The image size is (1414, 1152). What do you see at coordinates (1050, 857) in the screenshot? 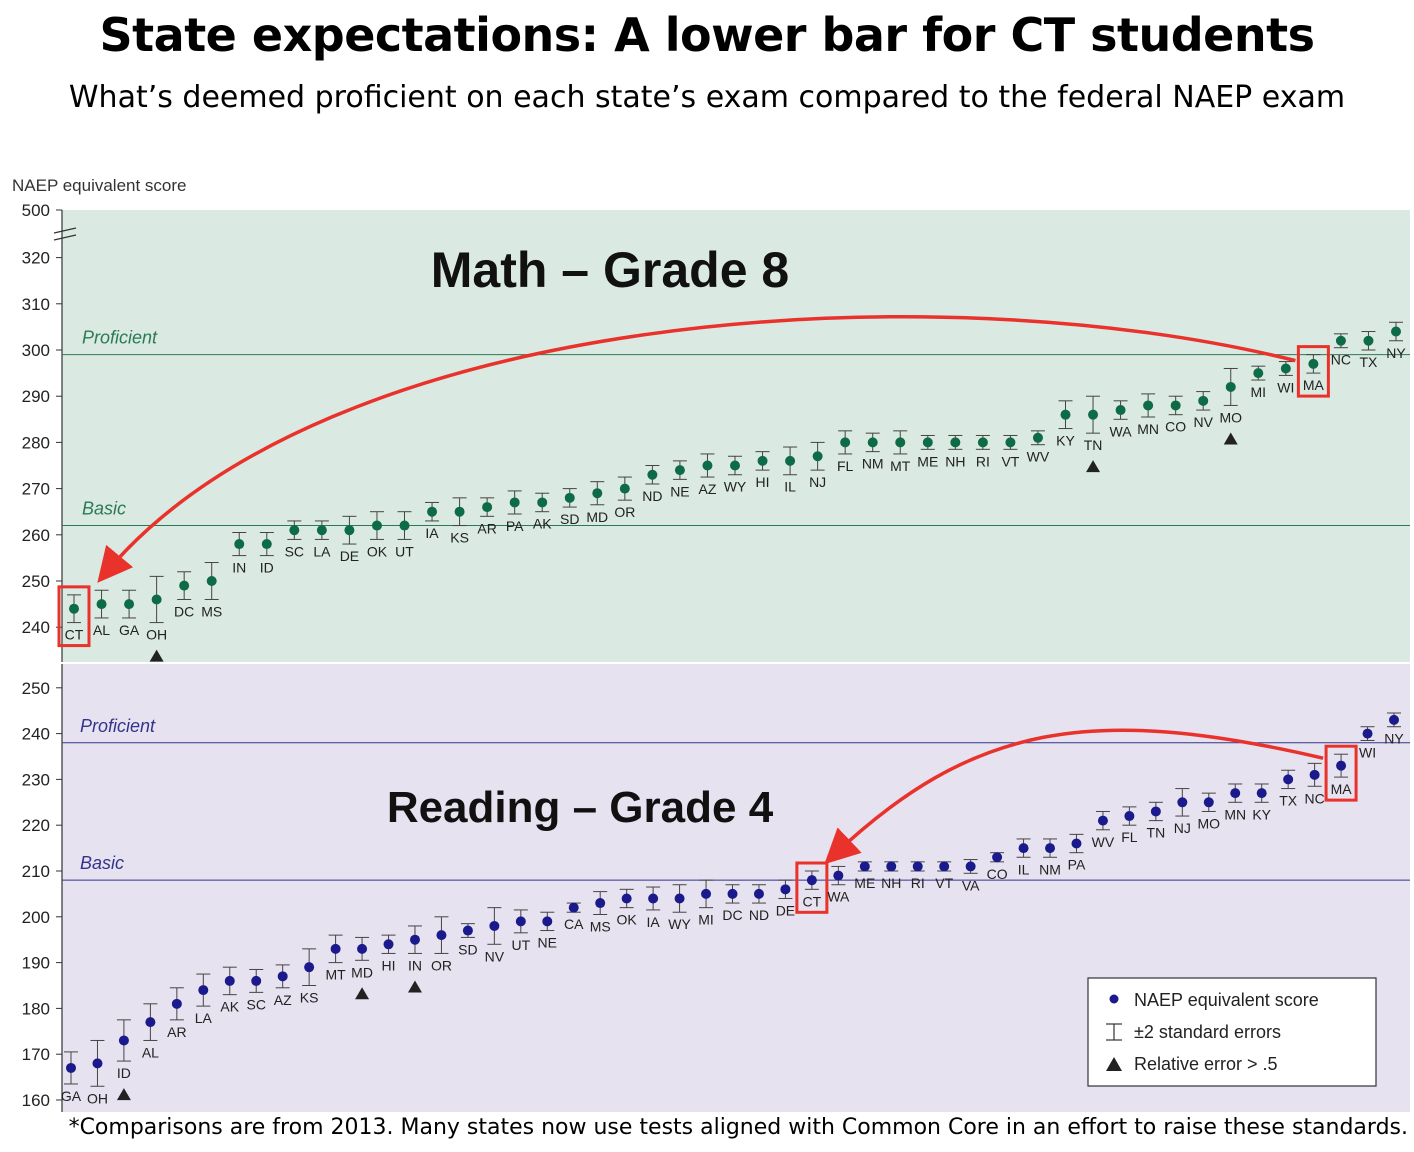
I see `data-point-NM: NM` at bounding box center [1050, 857].